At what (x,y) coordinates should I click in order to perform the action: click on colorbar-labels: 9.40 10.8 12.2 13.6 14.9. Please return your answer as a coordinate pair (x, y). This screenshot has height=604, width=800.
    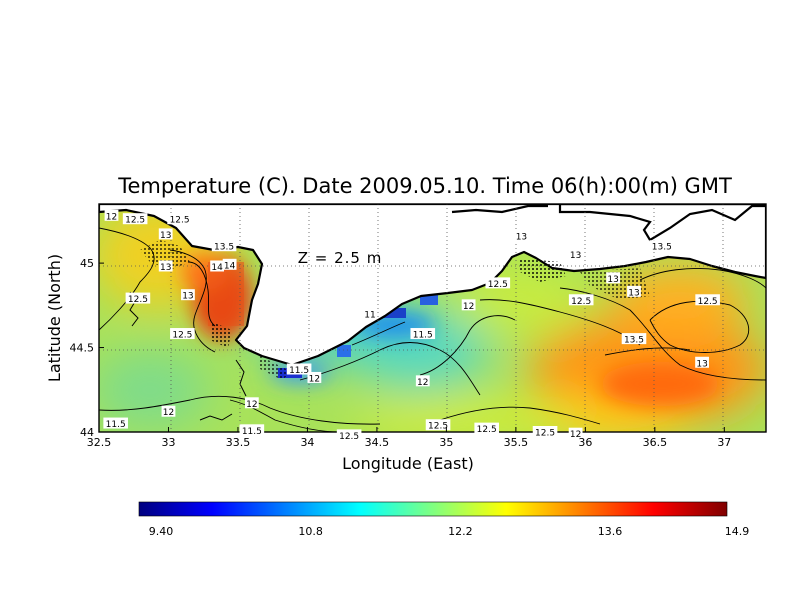
    Looking at the image, I should click on (449, 531).